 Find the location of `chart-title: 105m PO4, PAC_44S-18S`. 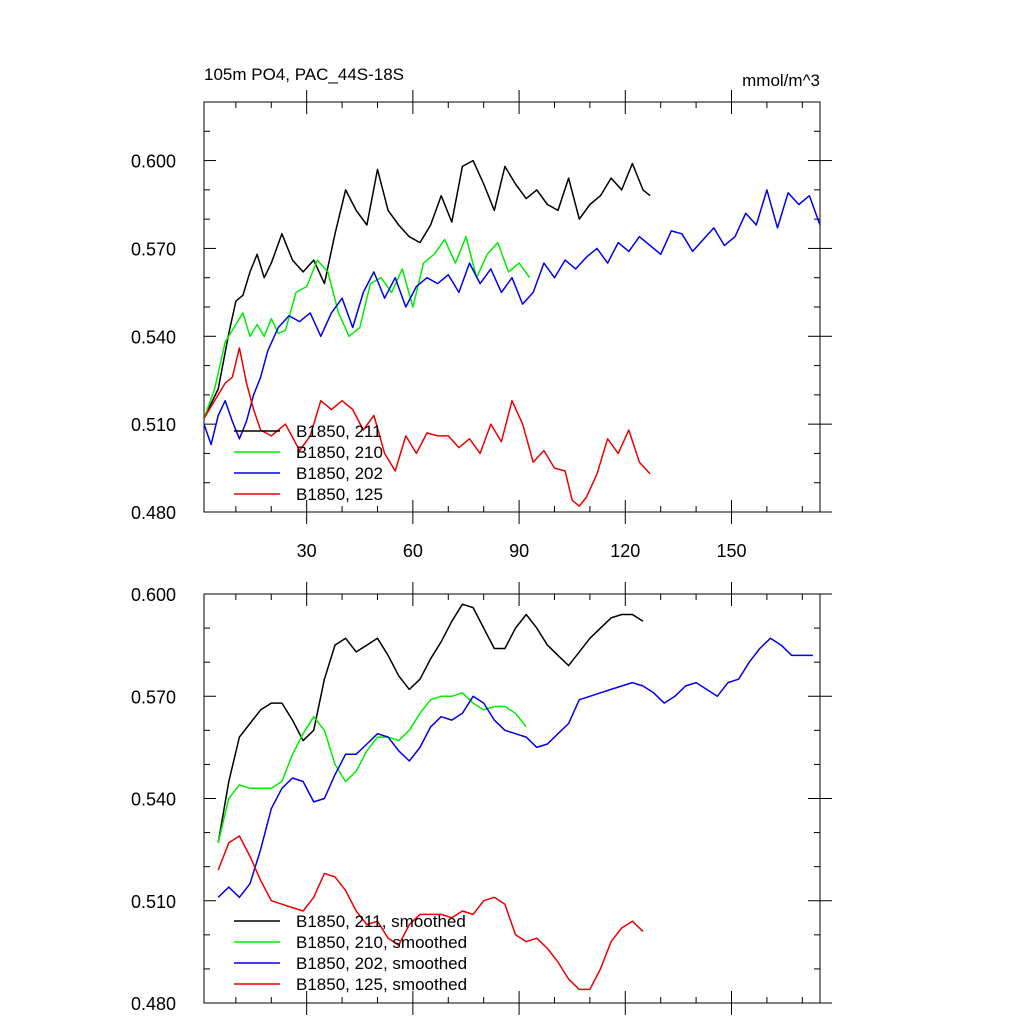

chart-title: 105m PO4, PAC_44S-18S is located at coordinates (304, 74).